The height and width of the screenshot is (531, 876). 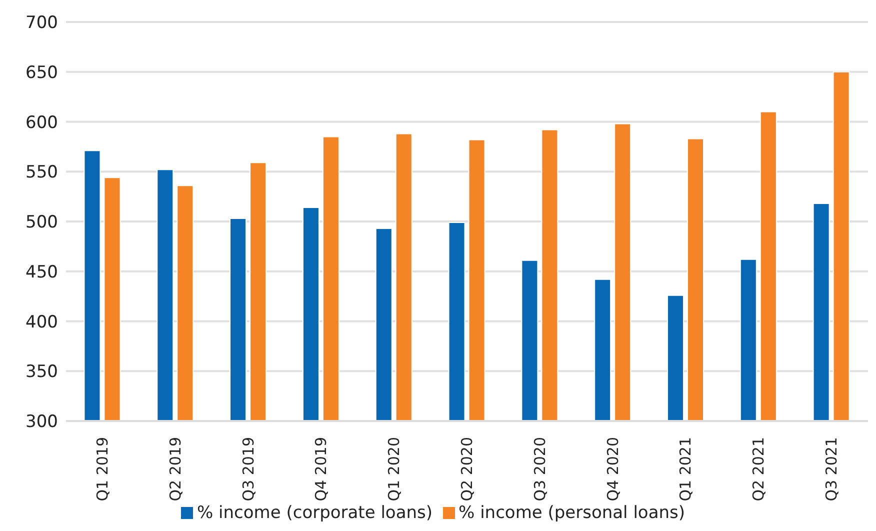 What do you see at coordinates (102, 469) in the screenshot?
I see `x-tick-label: Q1 2019` at bounding box center [102, 469].